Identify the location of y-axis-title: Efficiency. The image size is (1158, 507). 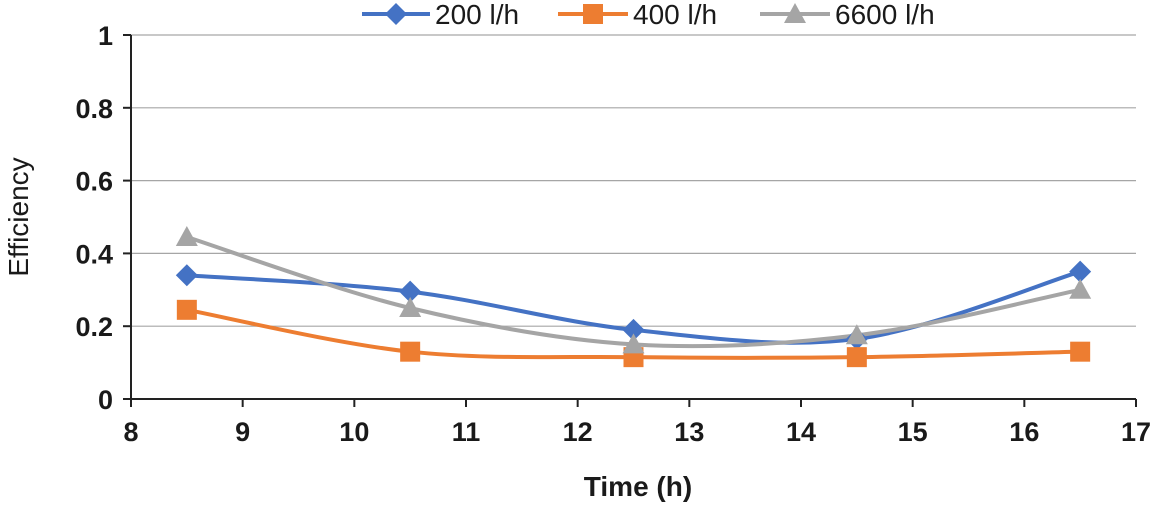
(18, 216).